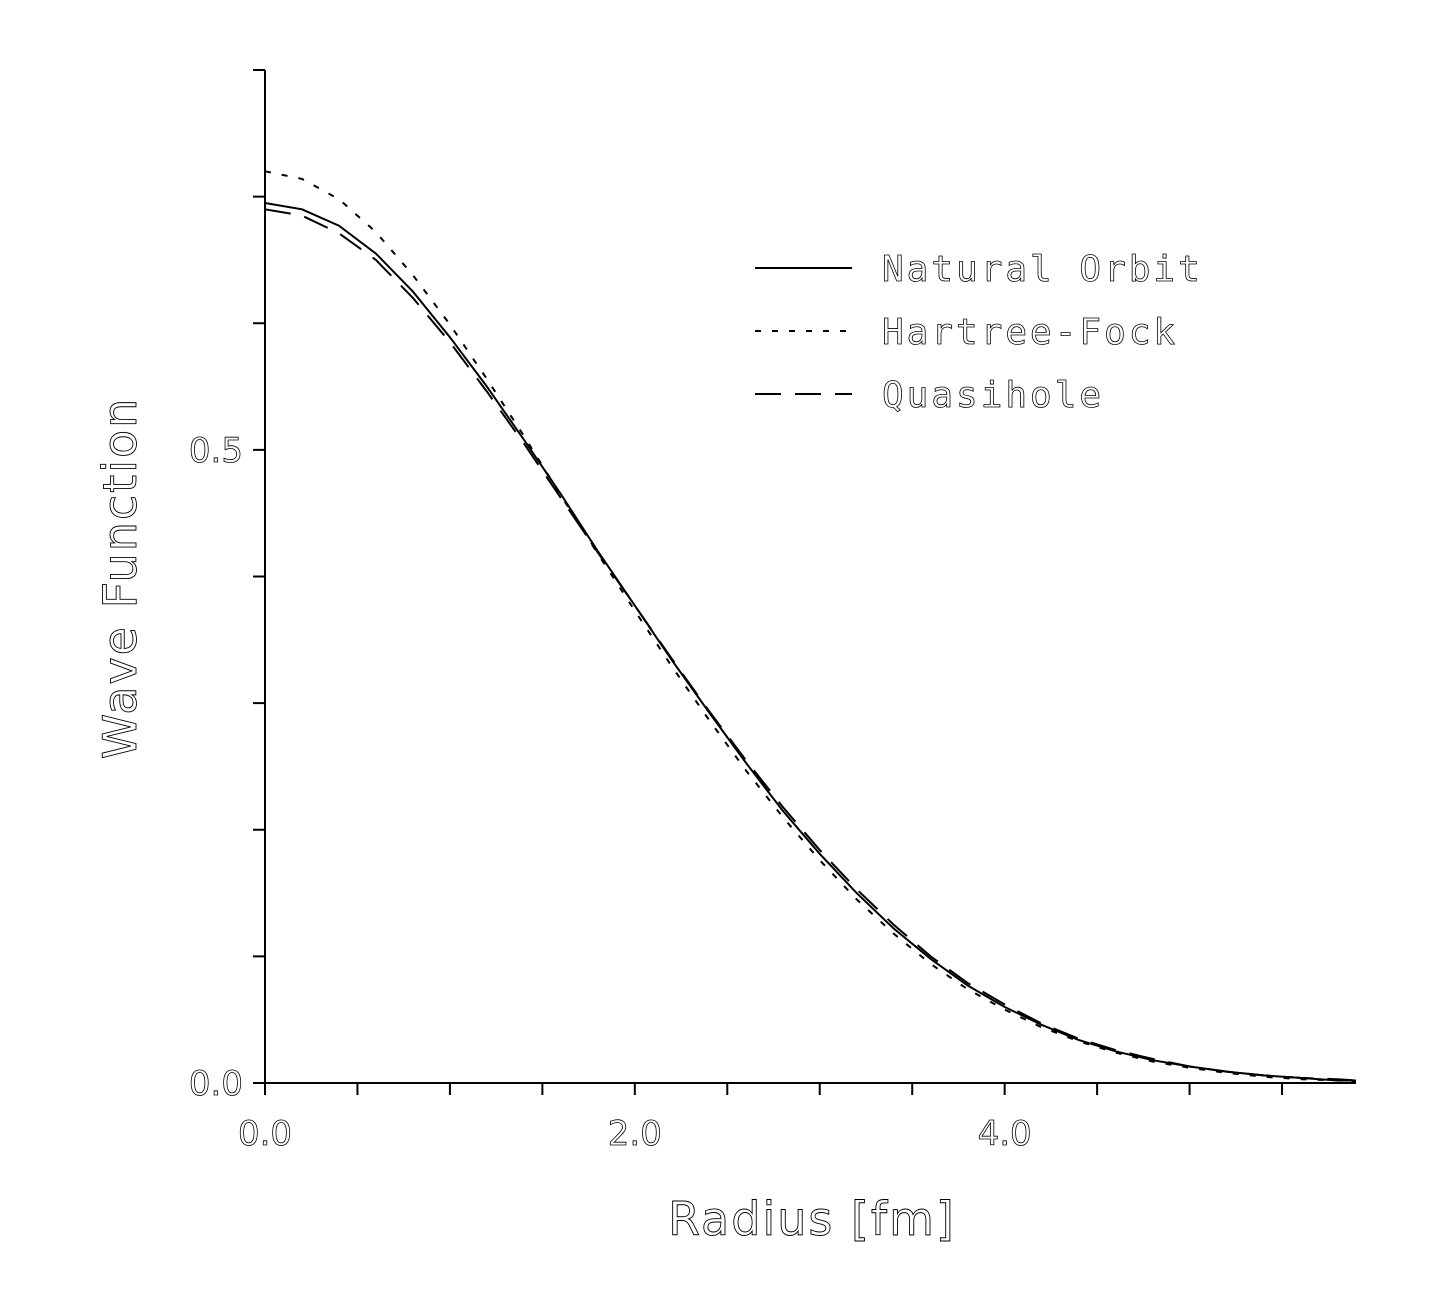 The image size is (1452, 1298). Describe the element at coordinates (216, 1084) in the screenshot. I see `y-tick-label-0: 0.0` at that location.